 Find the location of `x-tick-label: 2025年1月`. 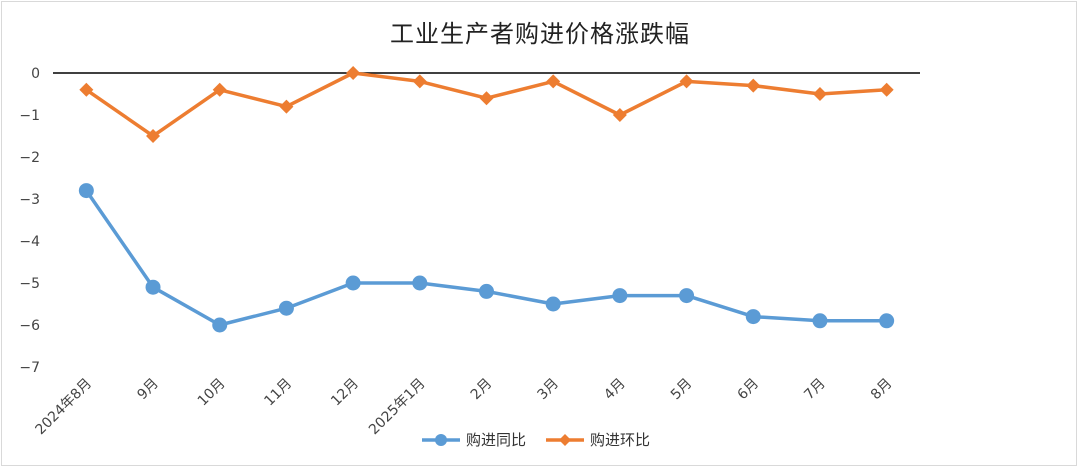

x-tick-label: 2025年1月 is located at coordinates (397, 407).